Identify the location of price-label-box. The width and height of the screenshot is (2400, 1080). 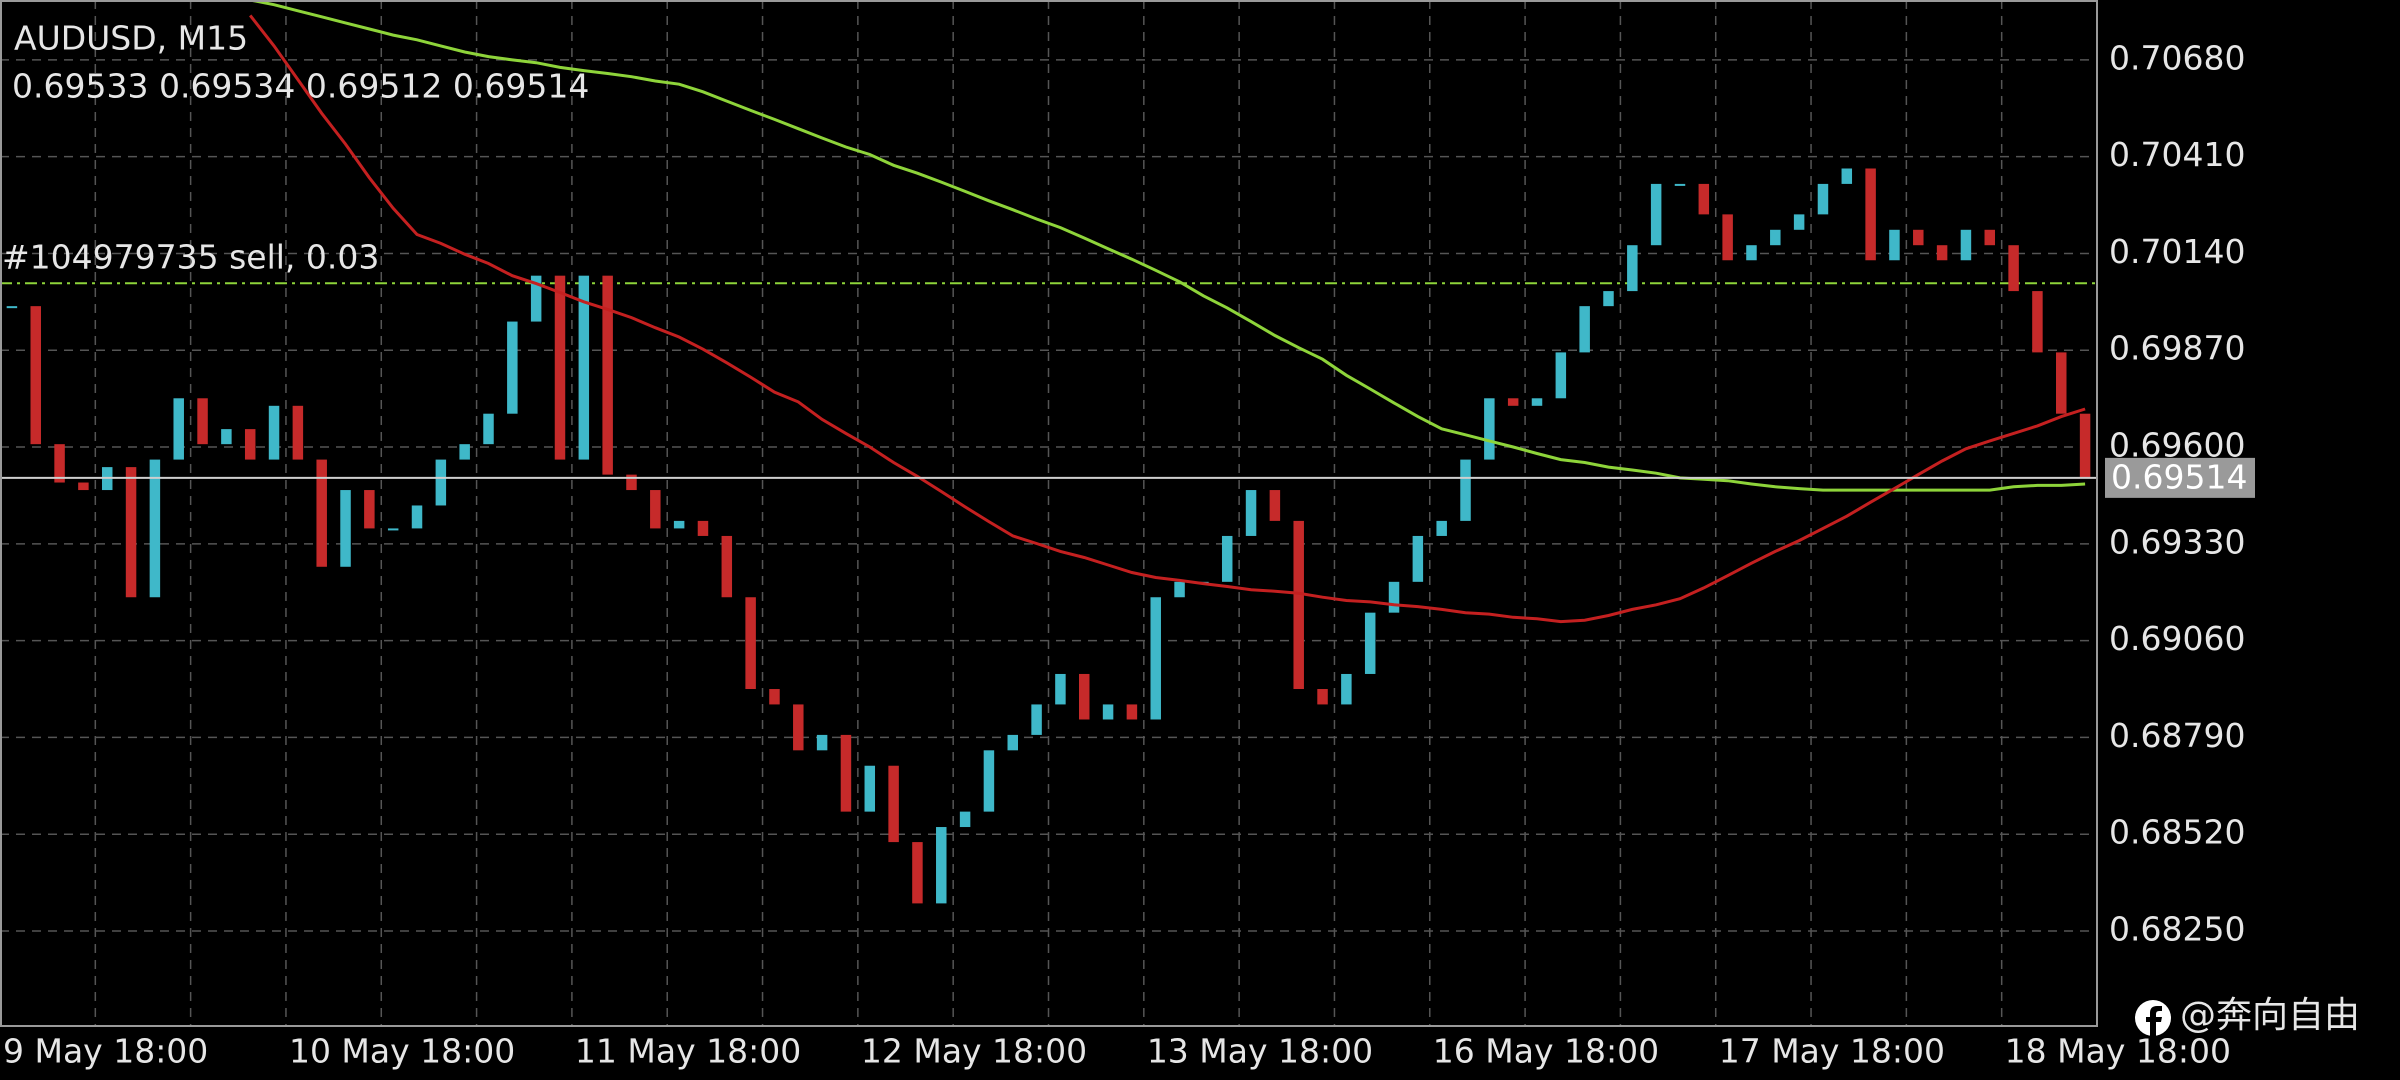
(2180, 477).